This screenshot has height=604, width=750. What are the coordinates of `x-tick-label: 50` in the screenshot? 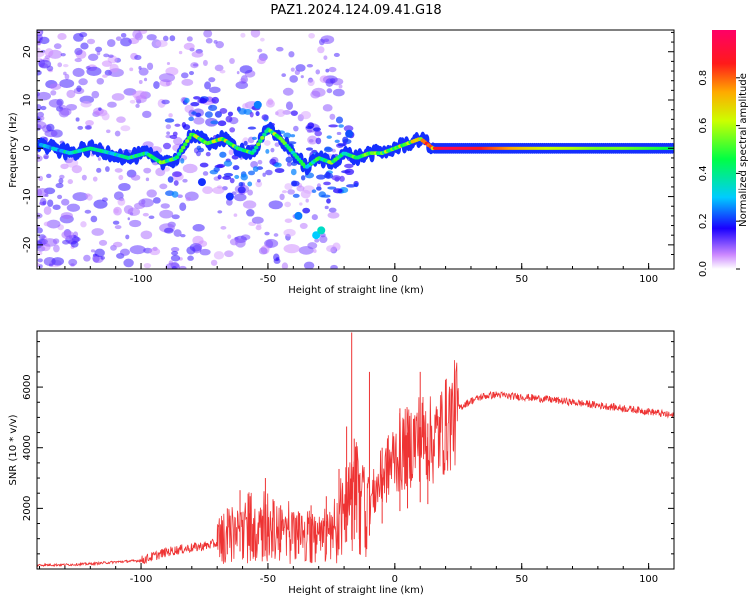 It's located at (521, 279).